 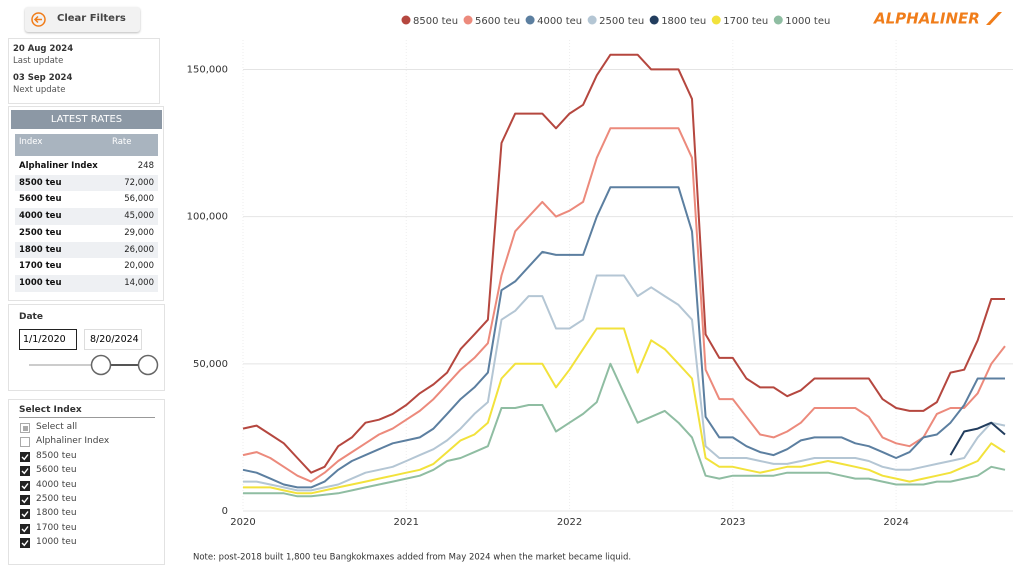 I want to click on y-tick-label: 100,000, so click(x=207, y=217).